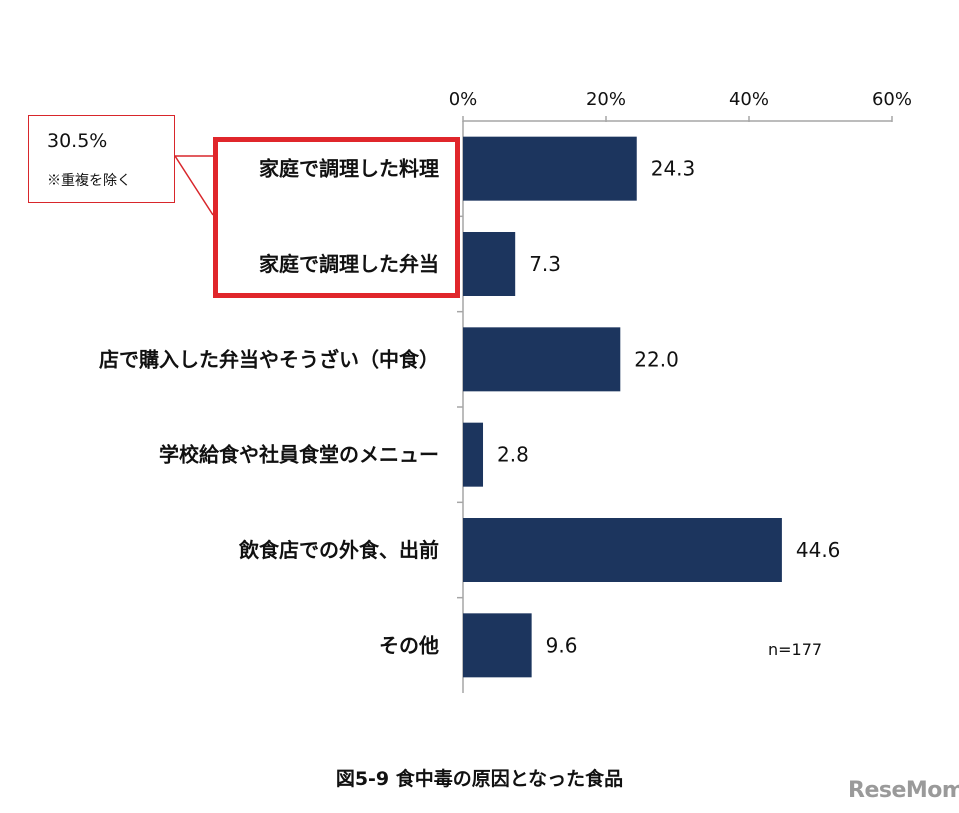 This screenshot has width=959, height=813. I want to click on category-label-3: 学校給食や社員食堂のメニュー, so click(299, 455).